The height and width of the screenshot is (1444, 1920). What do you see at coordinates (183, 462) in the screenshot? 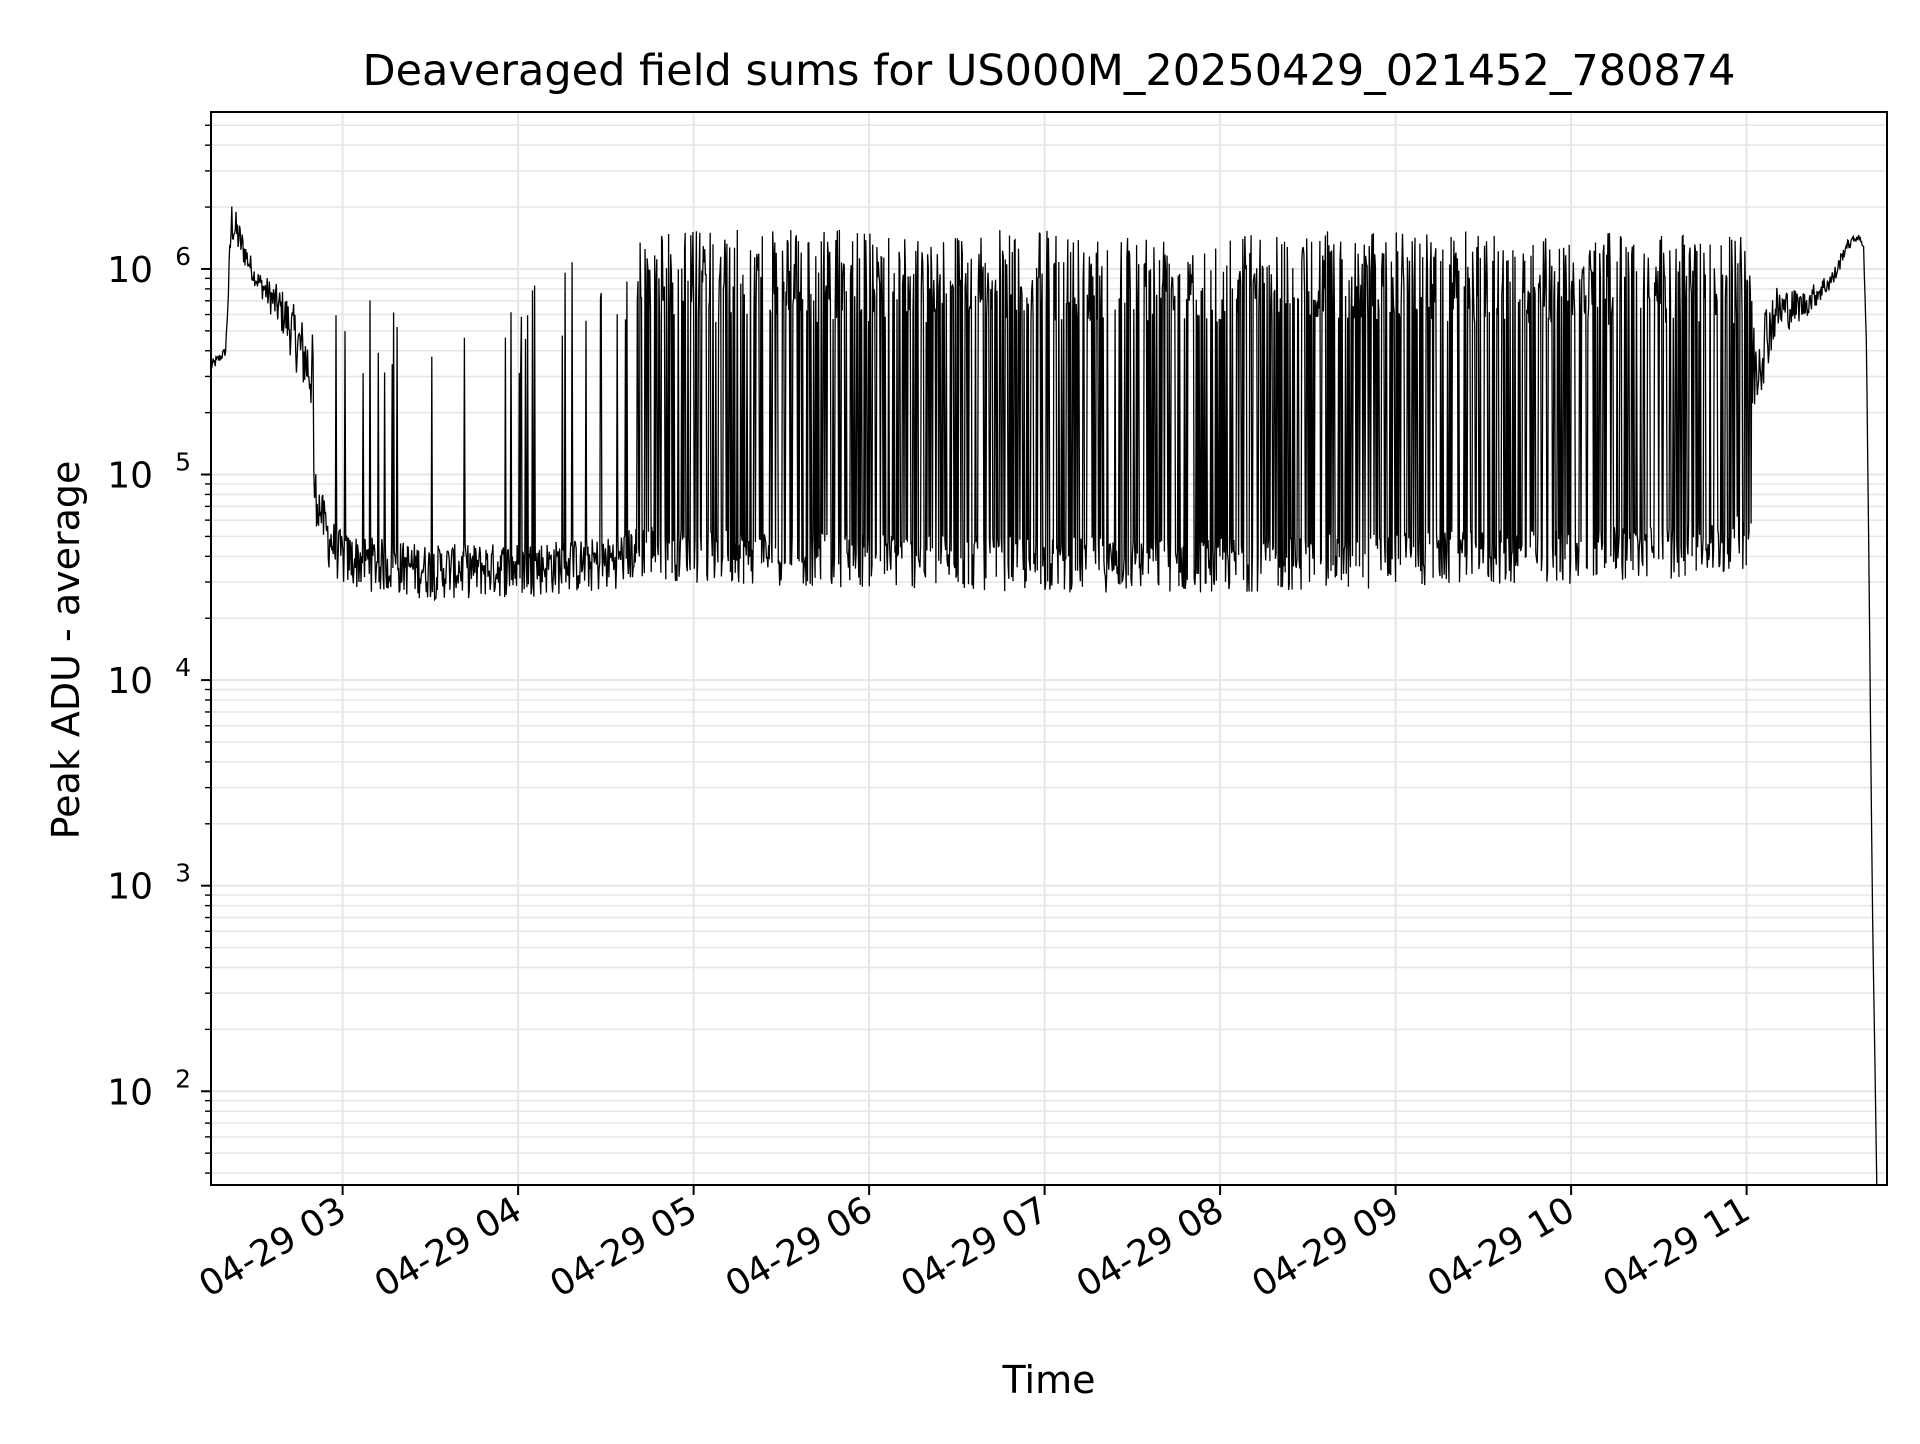
I see `y-tick-exponent: 5` at bounding box center [183, 462].